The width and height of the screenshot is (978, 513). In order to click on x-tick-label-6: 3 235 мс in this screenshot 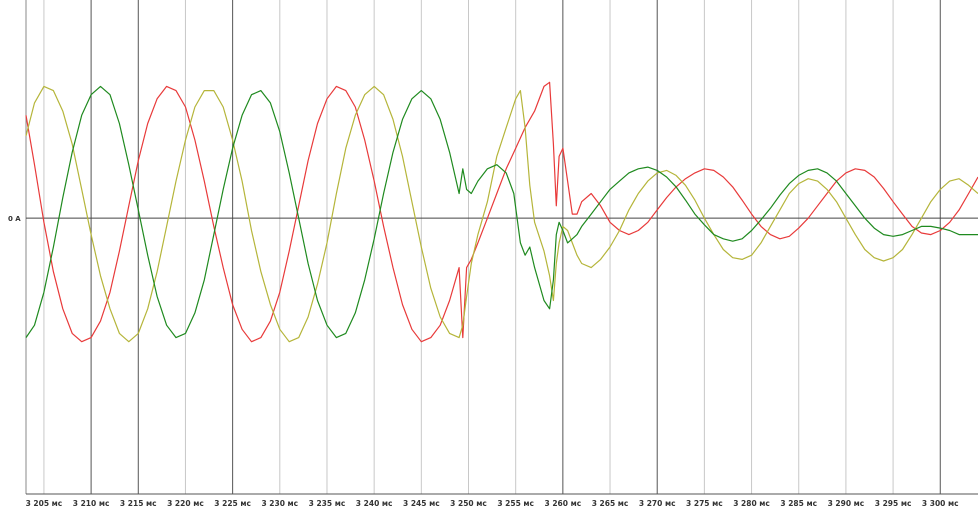, I will do `click(327, 503)`.